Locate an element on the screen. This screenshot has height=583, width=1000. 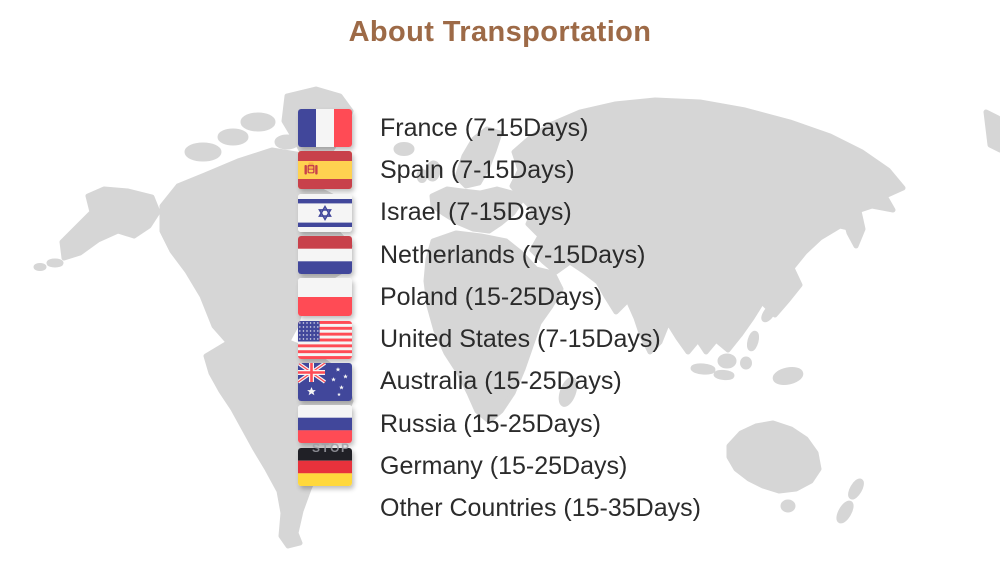
country-shipping-label: France (7-15Days) is located at coordinates (484, 127).